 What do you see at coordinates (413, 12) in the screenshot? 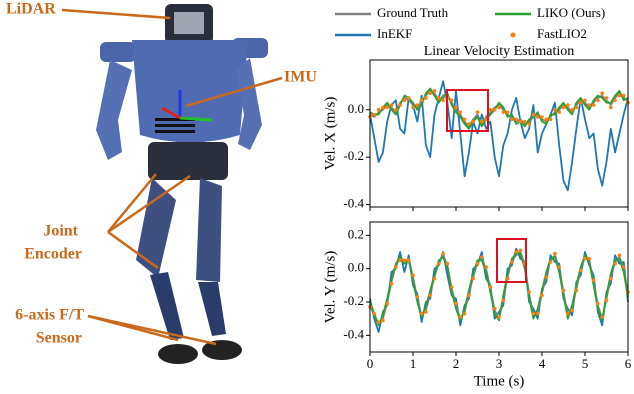
I see `legend-label: Ground Truth` at bounding box center [413, 12].